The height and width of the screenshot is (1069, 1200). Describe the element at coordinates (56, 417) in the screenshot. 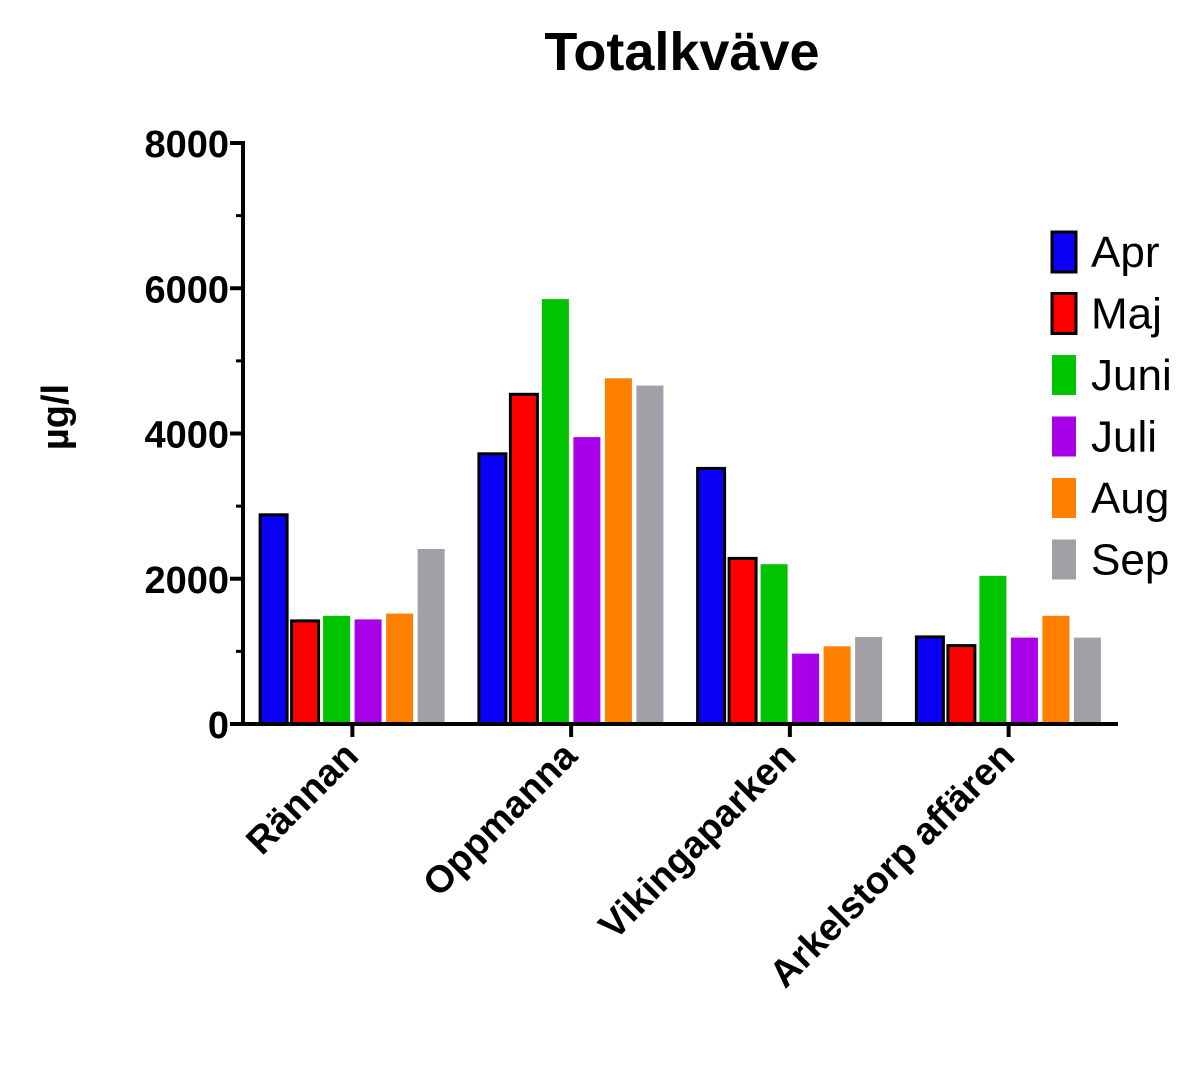

I see `y-axis-label: µg/l` at that location.